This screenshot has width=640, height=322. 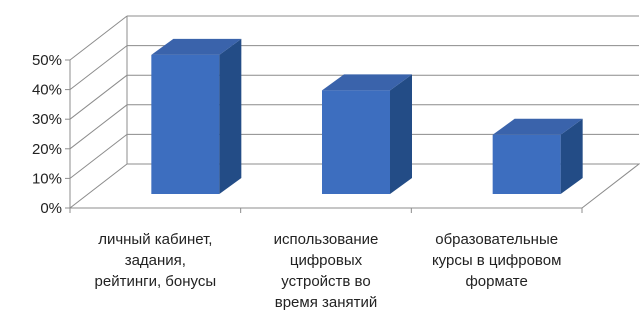 I want to click on y-tick-label: 10%, so click(x=47, y=178).